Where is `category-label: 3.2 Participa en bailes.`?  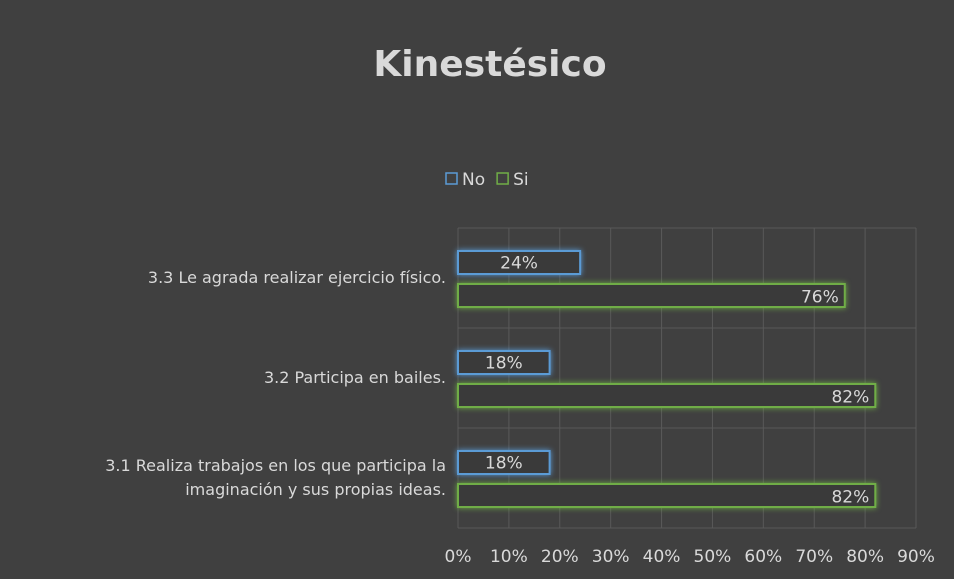 category-label: 3.2 Participa en bailes. is located at coordinates (354, 377).